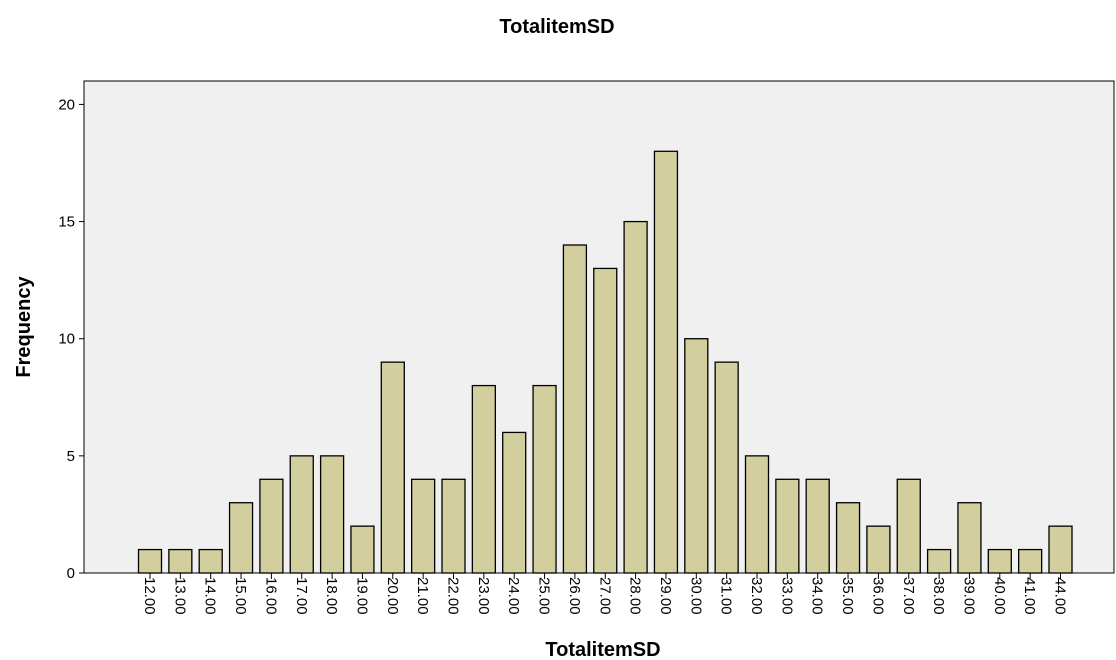 This screenshot has width=1116, height=660. I want to click on x-tick-label: 21.00, so click(422, 596).